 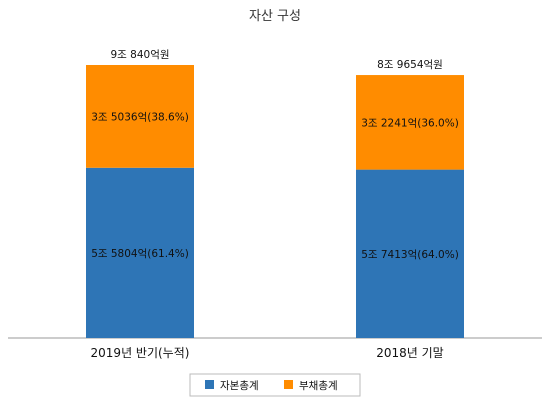 What do you see at coordinates (288, 384) in the screenshot?
I see `legend-swatch-liability` at bounding box center [288, 384].